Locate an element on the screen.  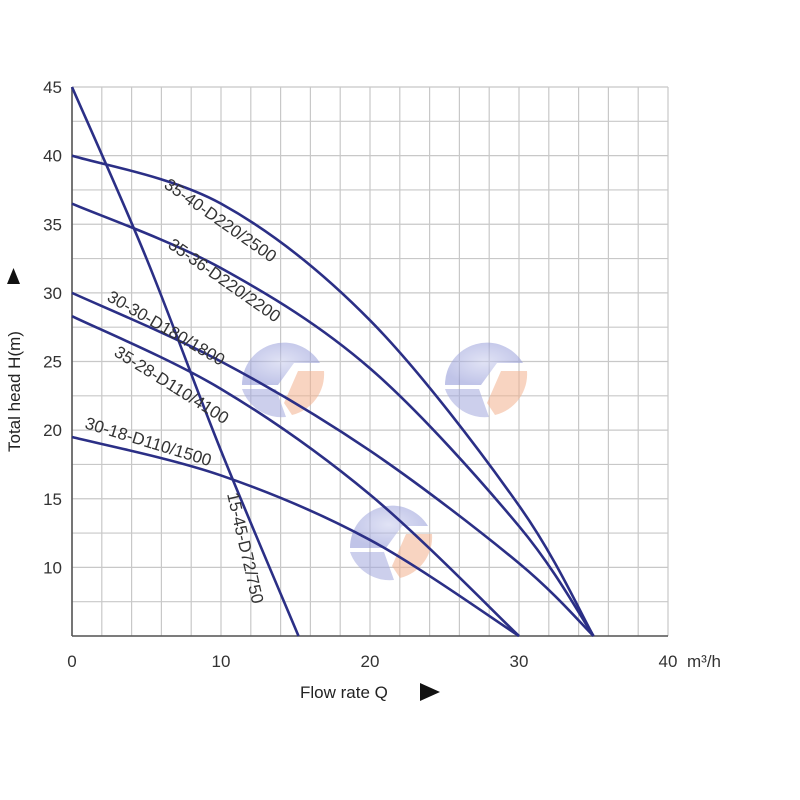
y-tick-label: 10 is located at coordinates (52, 567).